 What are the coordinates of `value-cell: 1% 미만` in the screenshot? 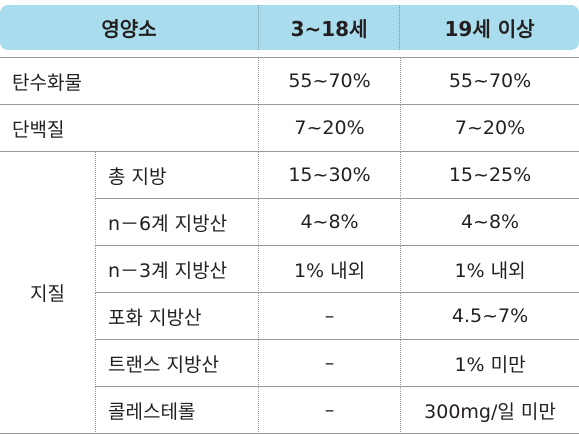 It's located at (489, 363).